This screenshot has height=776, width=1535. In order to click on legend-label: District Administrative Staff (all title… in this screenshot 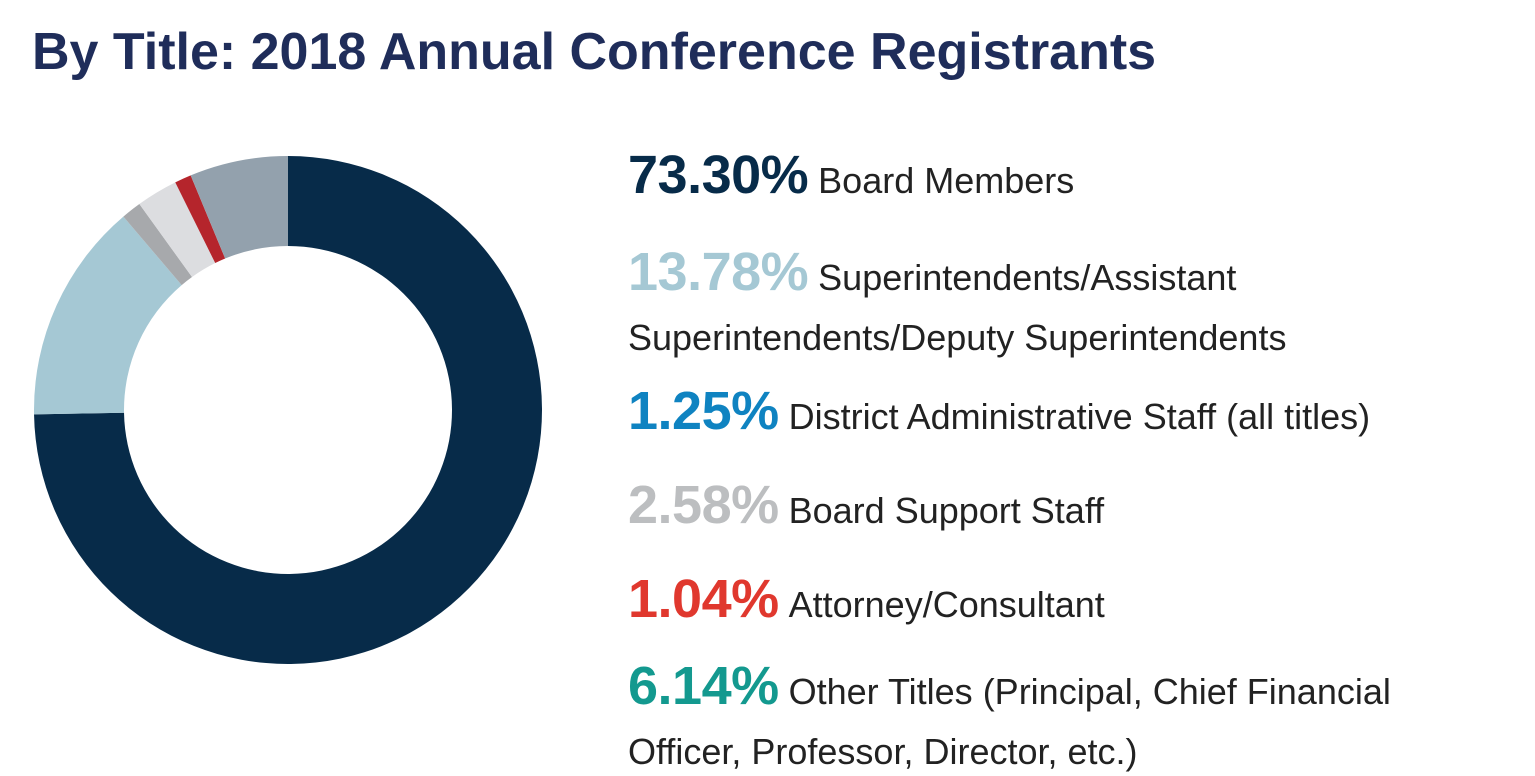, I will do `click(1079, 416)`.